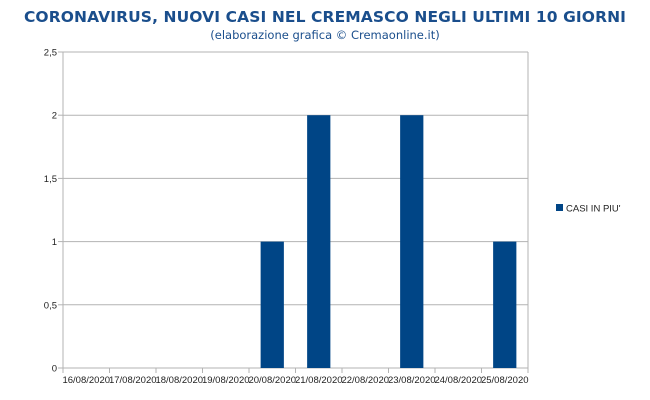 This screenshot has height=400, width=650. What do you see at coordinates (50, 211) in the screenshot?
I see `y-tick-labels: 0 0,5 1 1,5 2 2,5` at bounding box center [50, 211].